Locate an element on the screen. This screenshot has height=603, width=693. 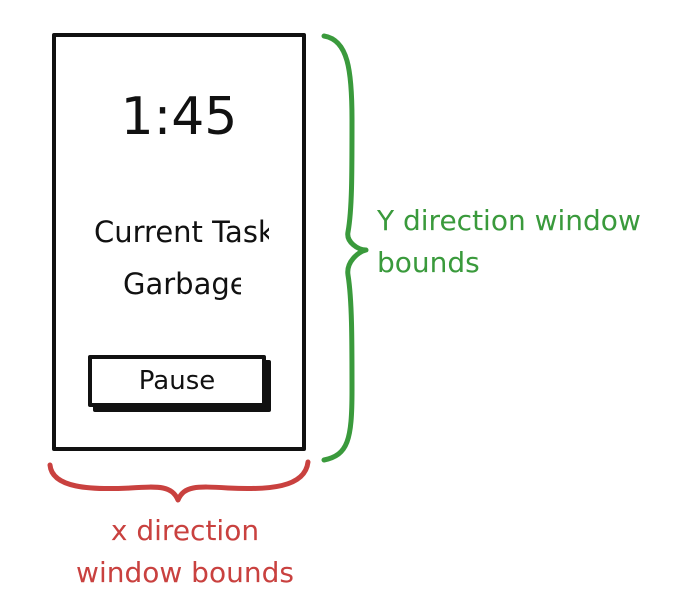
task-name: Garbage is located at coordinates (182, 284).